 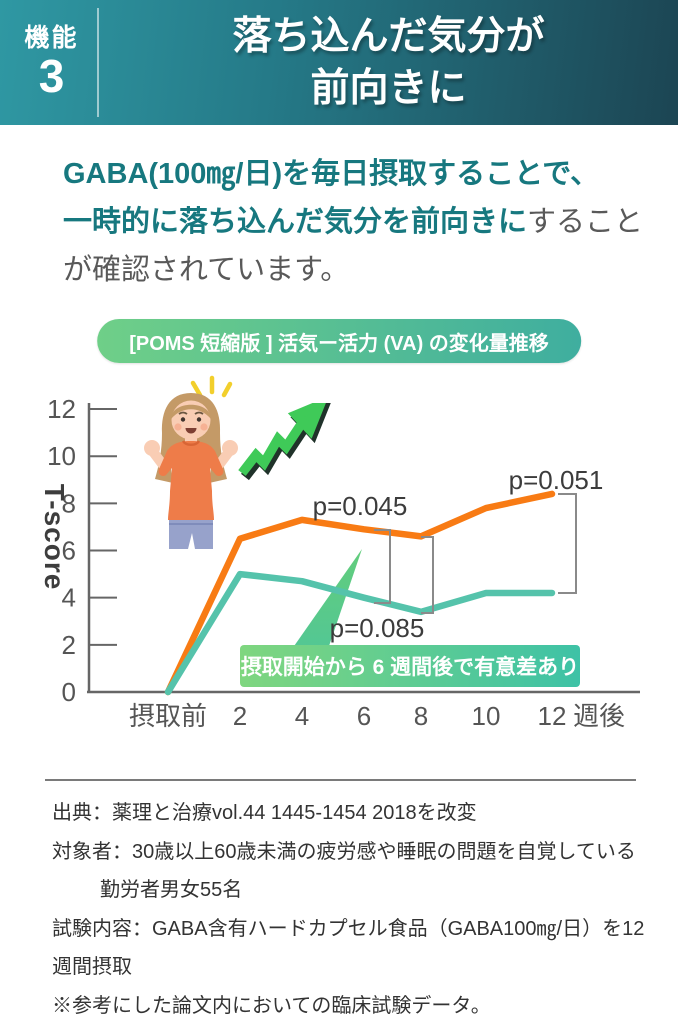 What do you see at coordinates (556, 480) in the screenshot?
I see `p-value-label: p=0.051` at bounding box center [556, 480].